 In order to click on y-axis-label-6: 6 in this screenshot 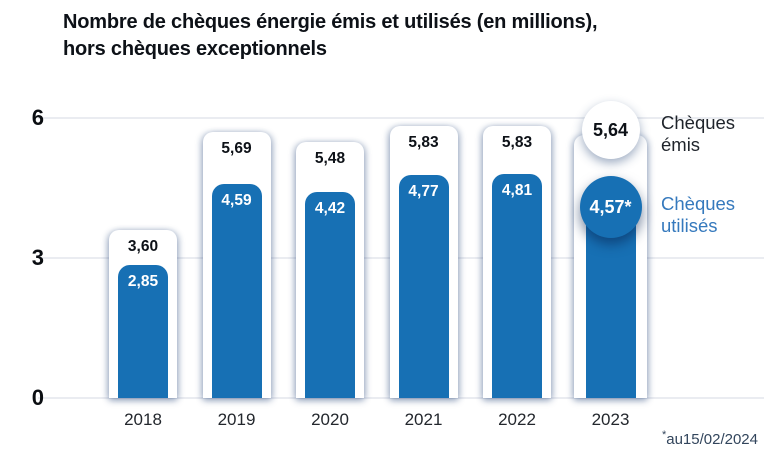, I will do `click(37, 117)`.